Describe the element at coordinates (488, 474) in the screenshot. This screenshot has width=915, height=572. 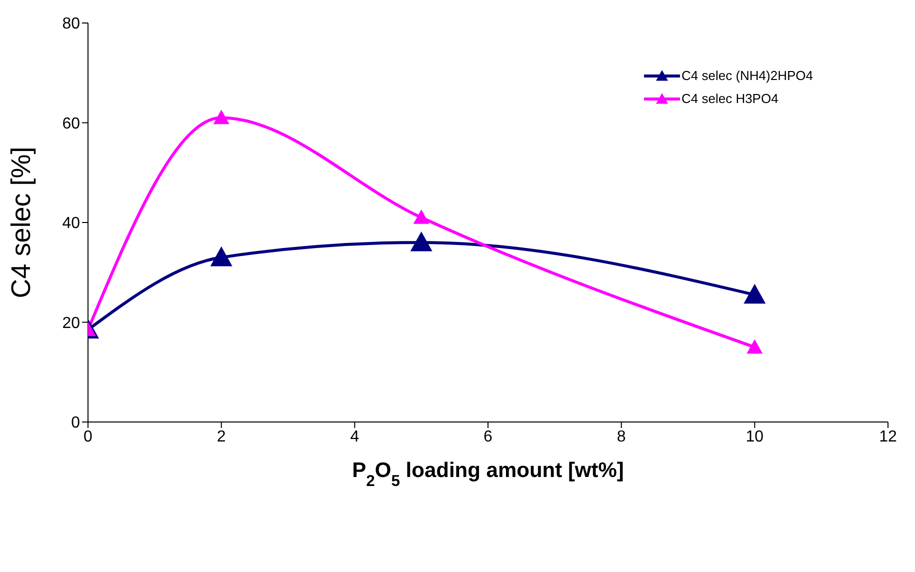
I see `x-axis-title: P$_{2}$O$_{5}$ loading amount [wt%]` at that location.